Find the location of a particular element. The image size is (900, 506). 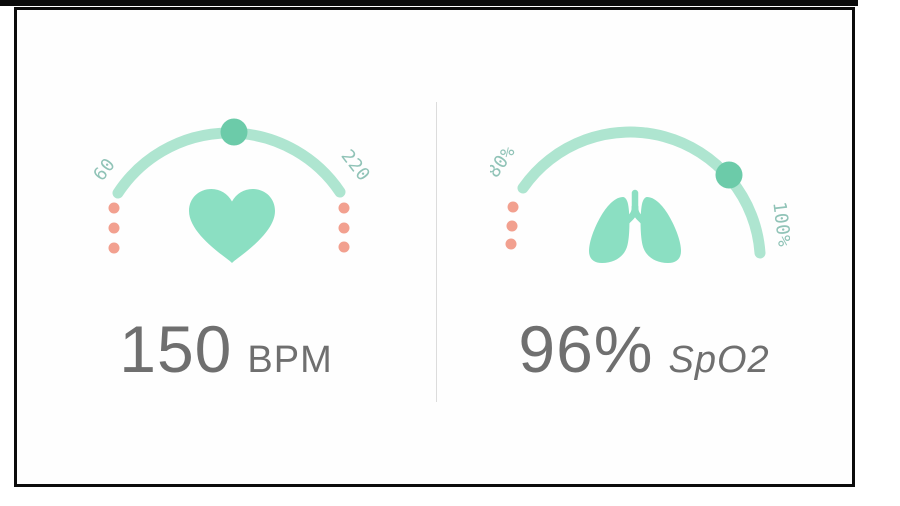

heart-rate-min-label: 60 is located at coordinates (104, 169).